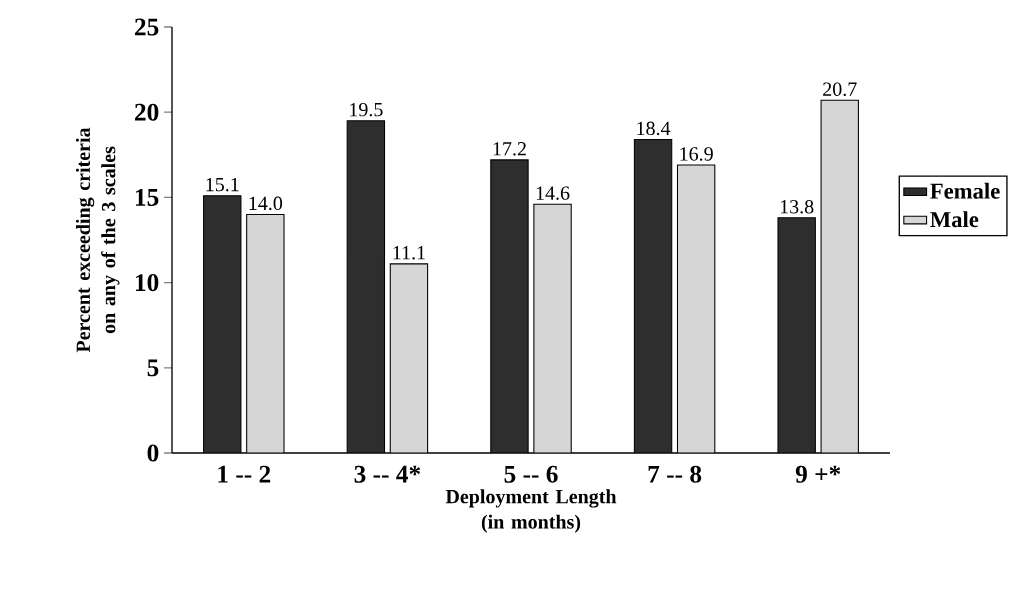 The image size is (1034, 599). Describe the element at coordinates (840, 89) in the screenshot. I see `data-label: 20.7` at that location.